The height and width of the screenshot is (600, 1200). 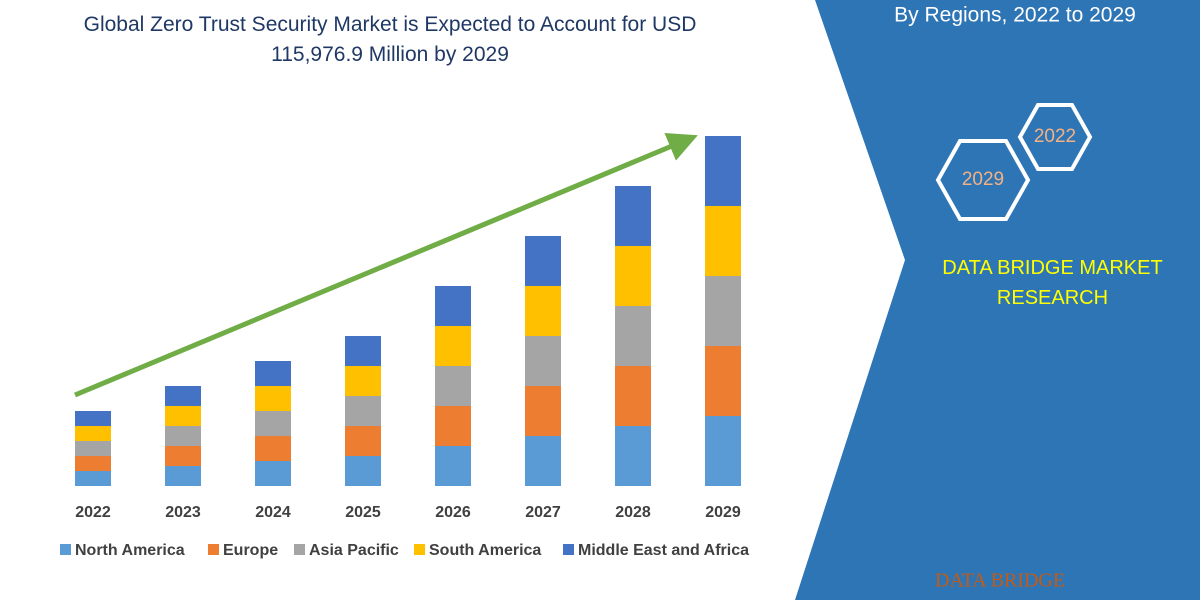 I want to click on legend-label: Middle East and Africa, so click(x=663, y=550).